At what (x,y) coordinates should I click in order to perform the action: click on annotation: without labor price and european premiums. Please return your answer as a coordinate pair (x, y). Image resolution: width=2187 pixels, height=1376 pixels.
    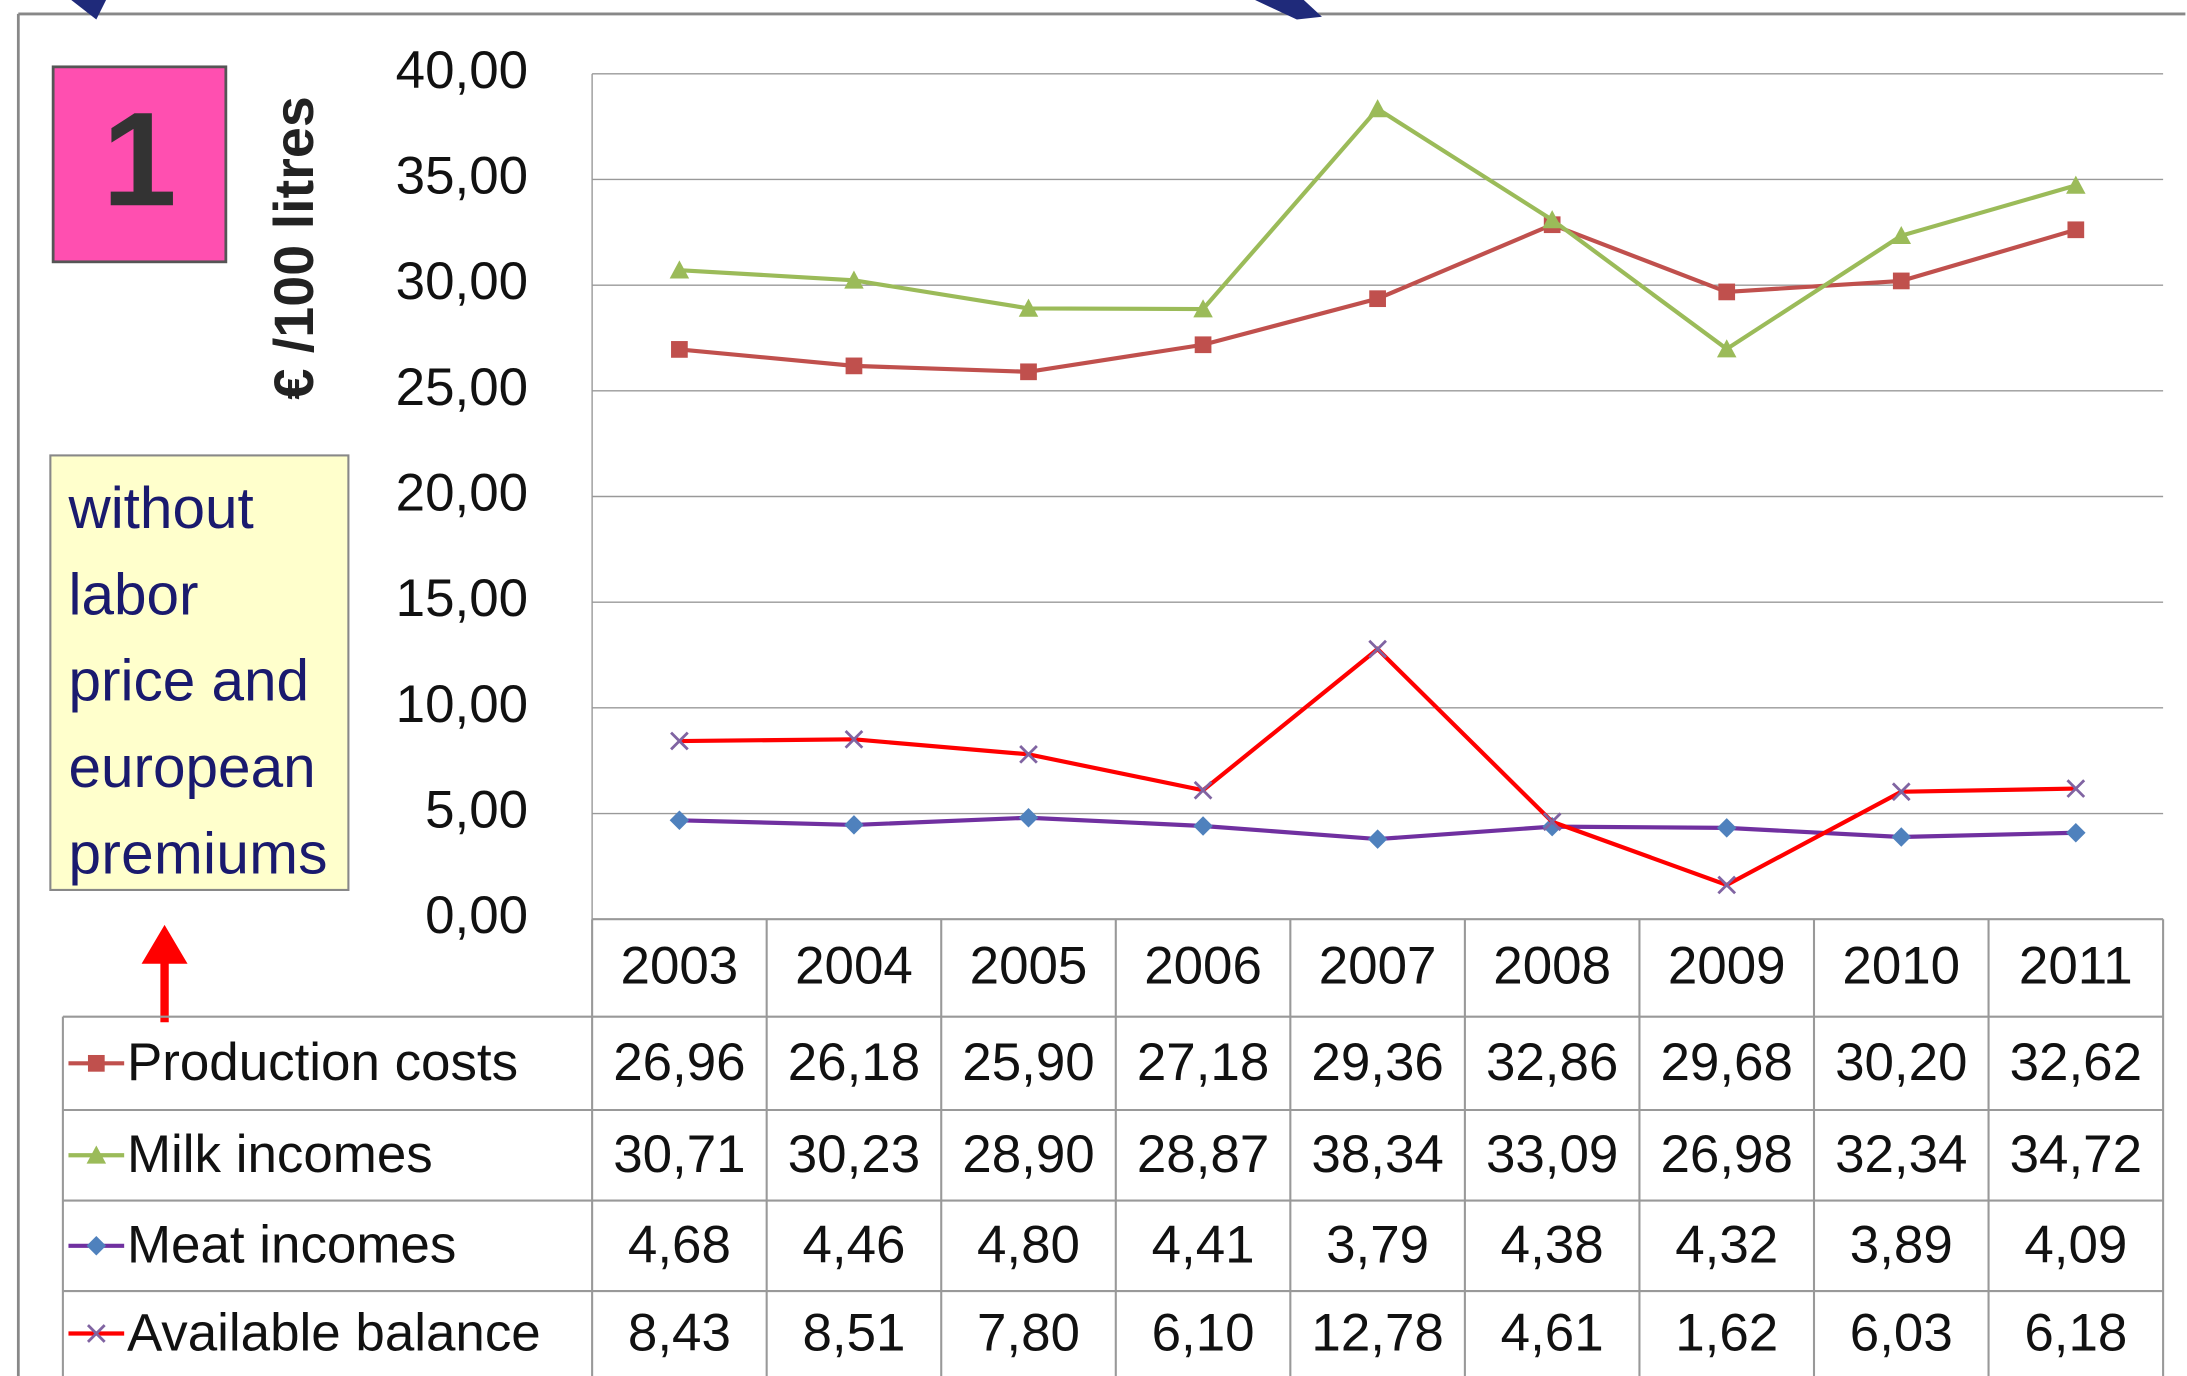
    Looking at the image, I should click on (197, 681).